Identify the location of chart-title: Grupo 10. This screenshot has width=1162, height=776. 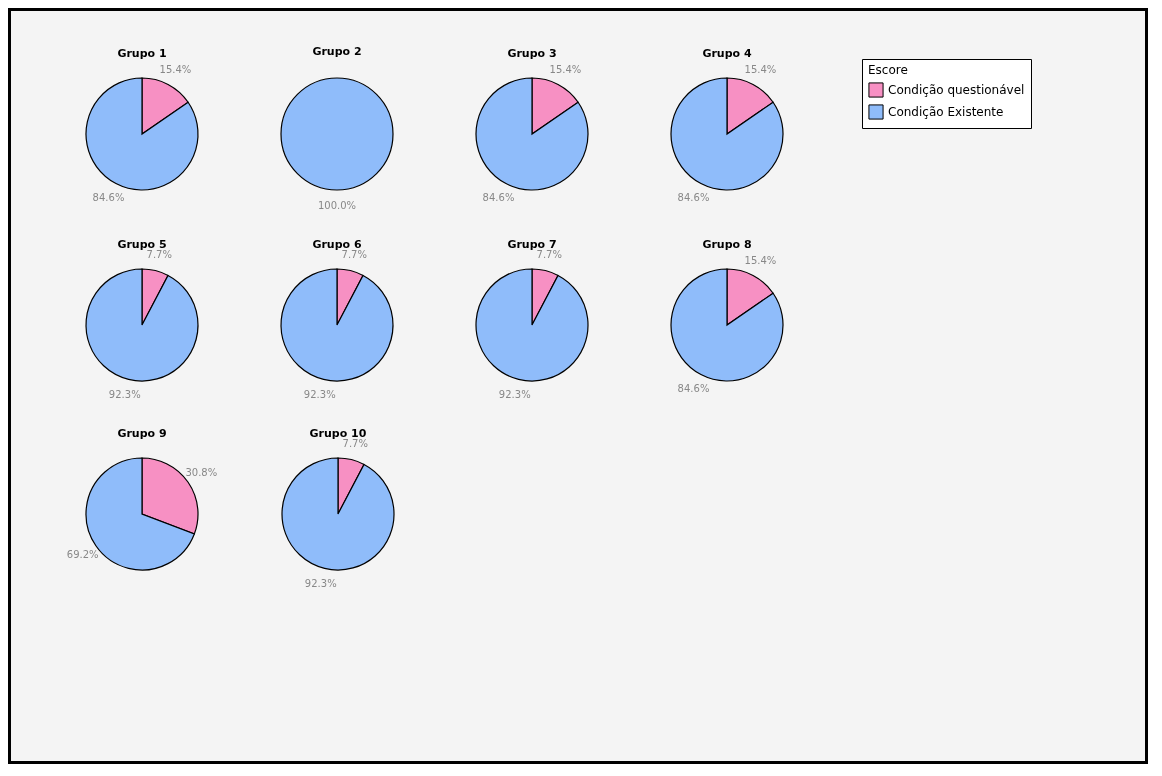
(338, 433).